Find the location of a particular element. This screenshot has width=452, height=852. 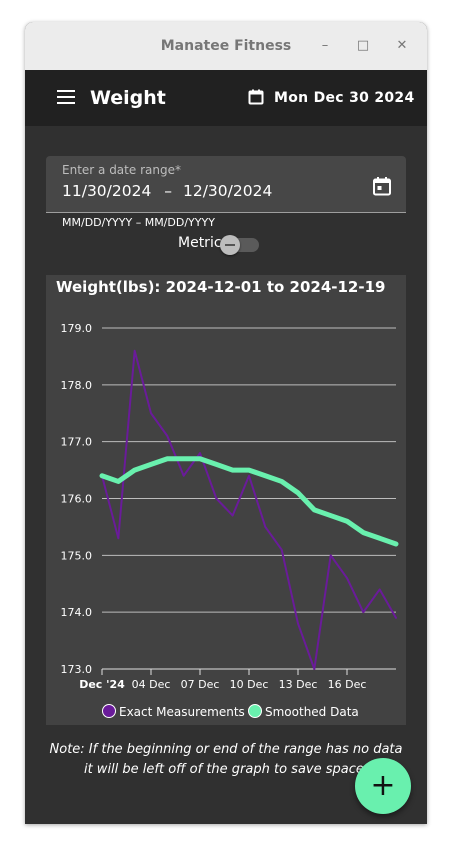

y-tick-label: 178.0 is located at coordinates (77, 385).